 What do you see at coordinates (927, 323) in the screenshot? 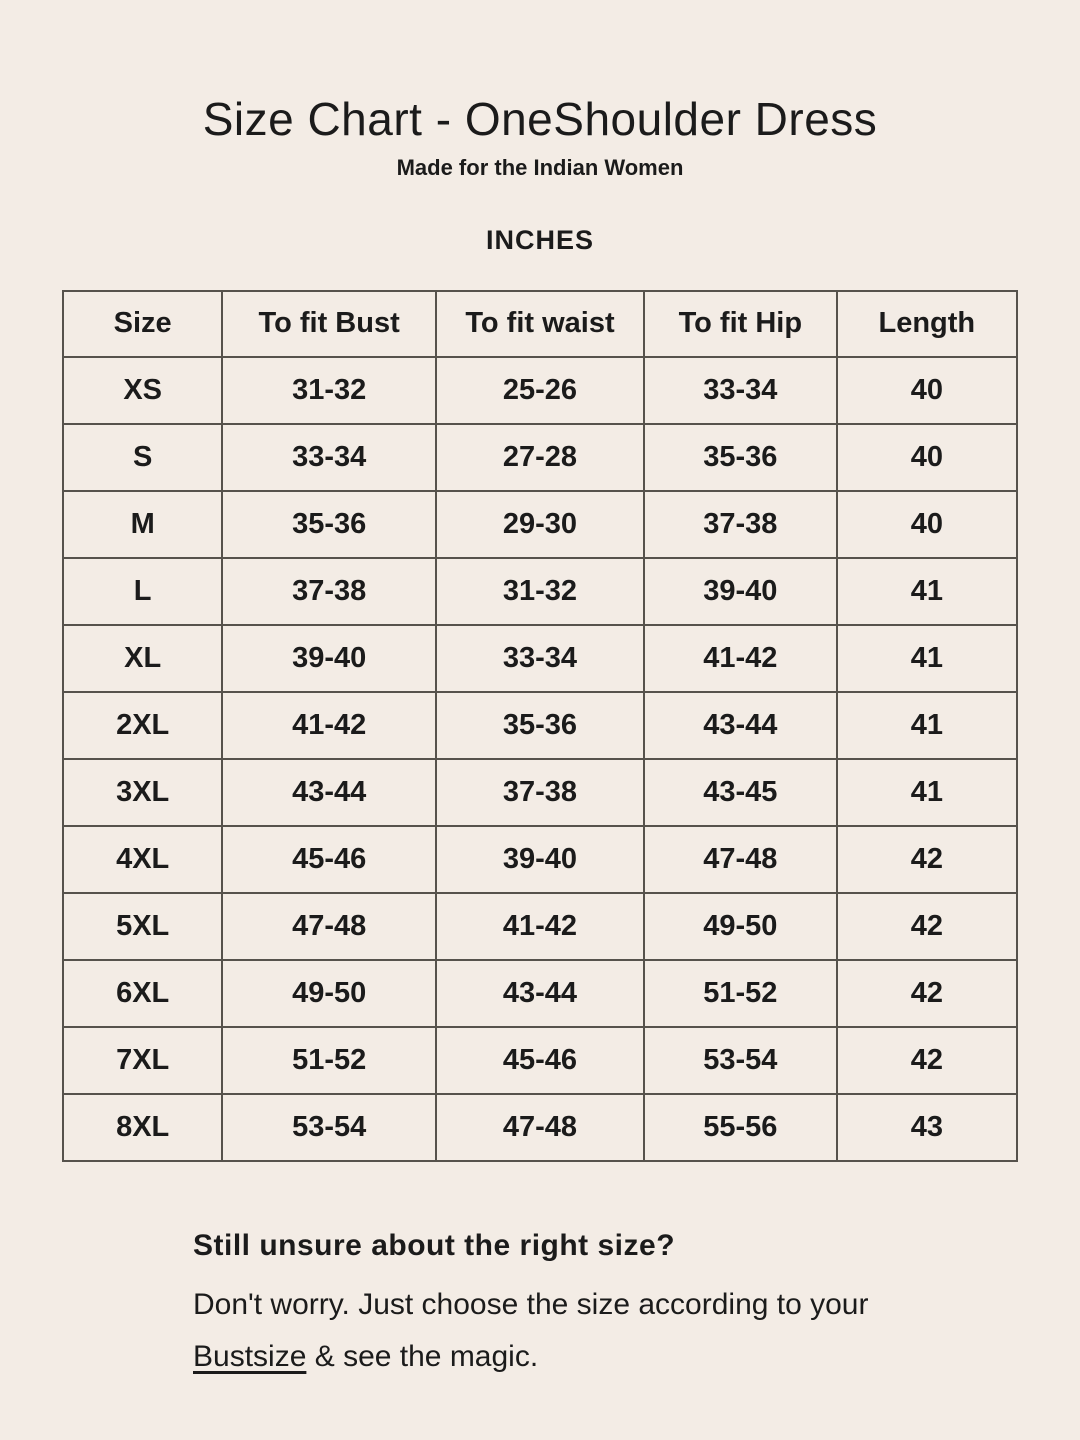
I see `column-header-length: Length` at bounding box center [927, 323].